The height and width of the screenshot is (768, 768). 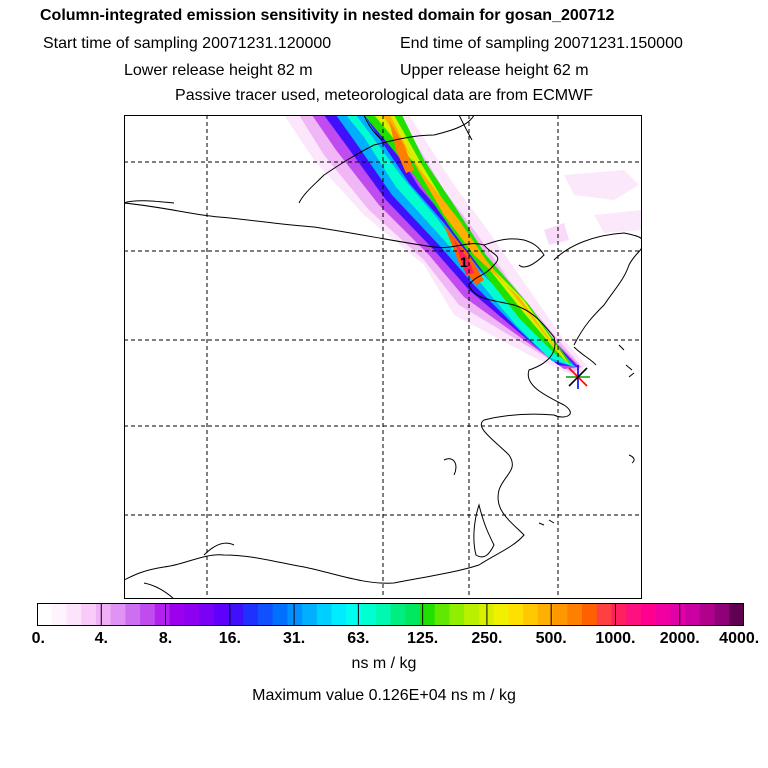 What do you see at coordinates (464, 262) in the screenshot?
I see `trajectory-marker-label: 1` at bounding box center [464, 262].